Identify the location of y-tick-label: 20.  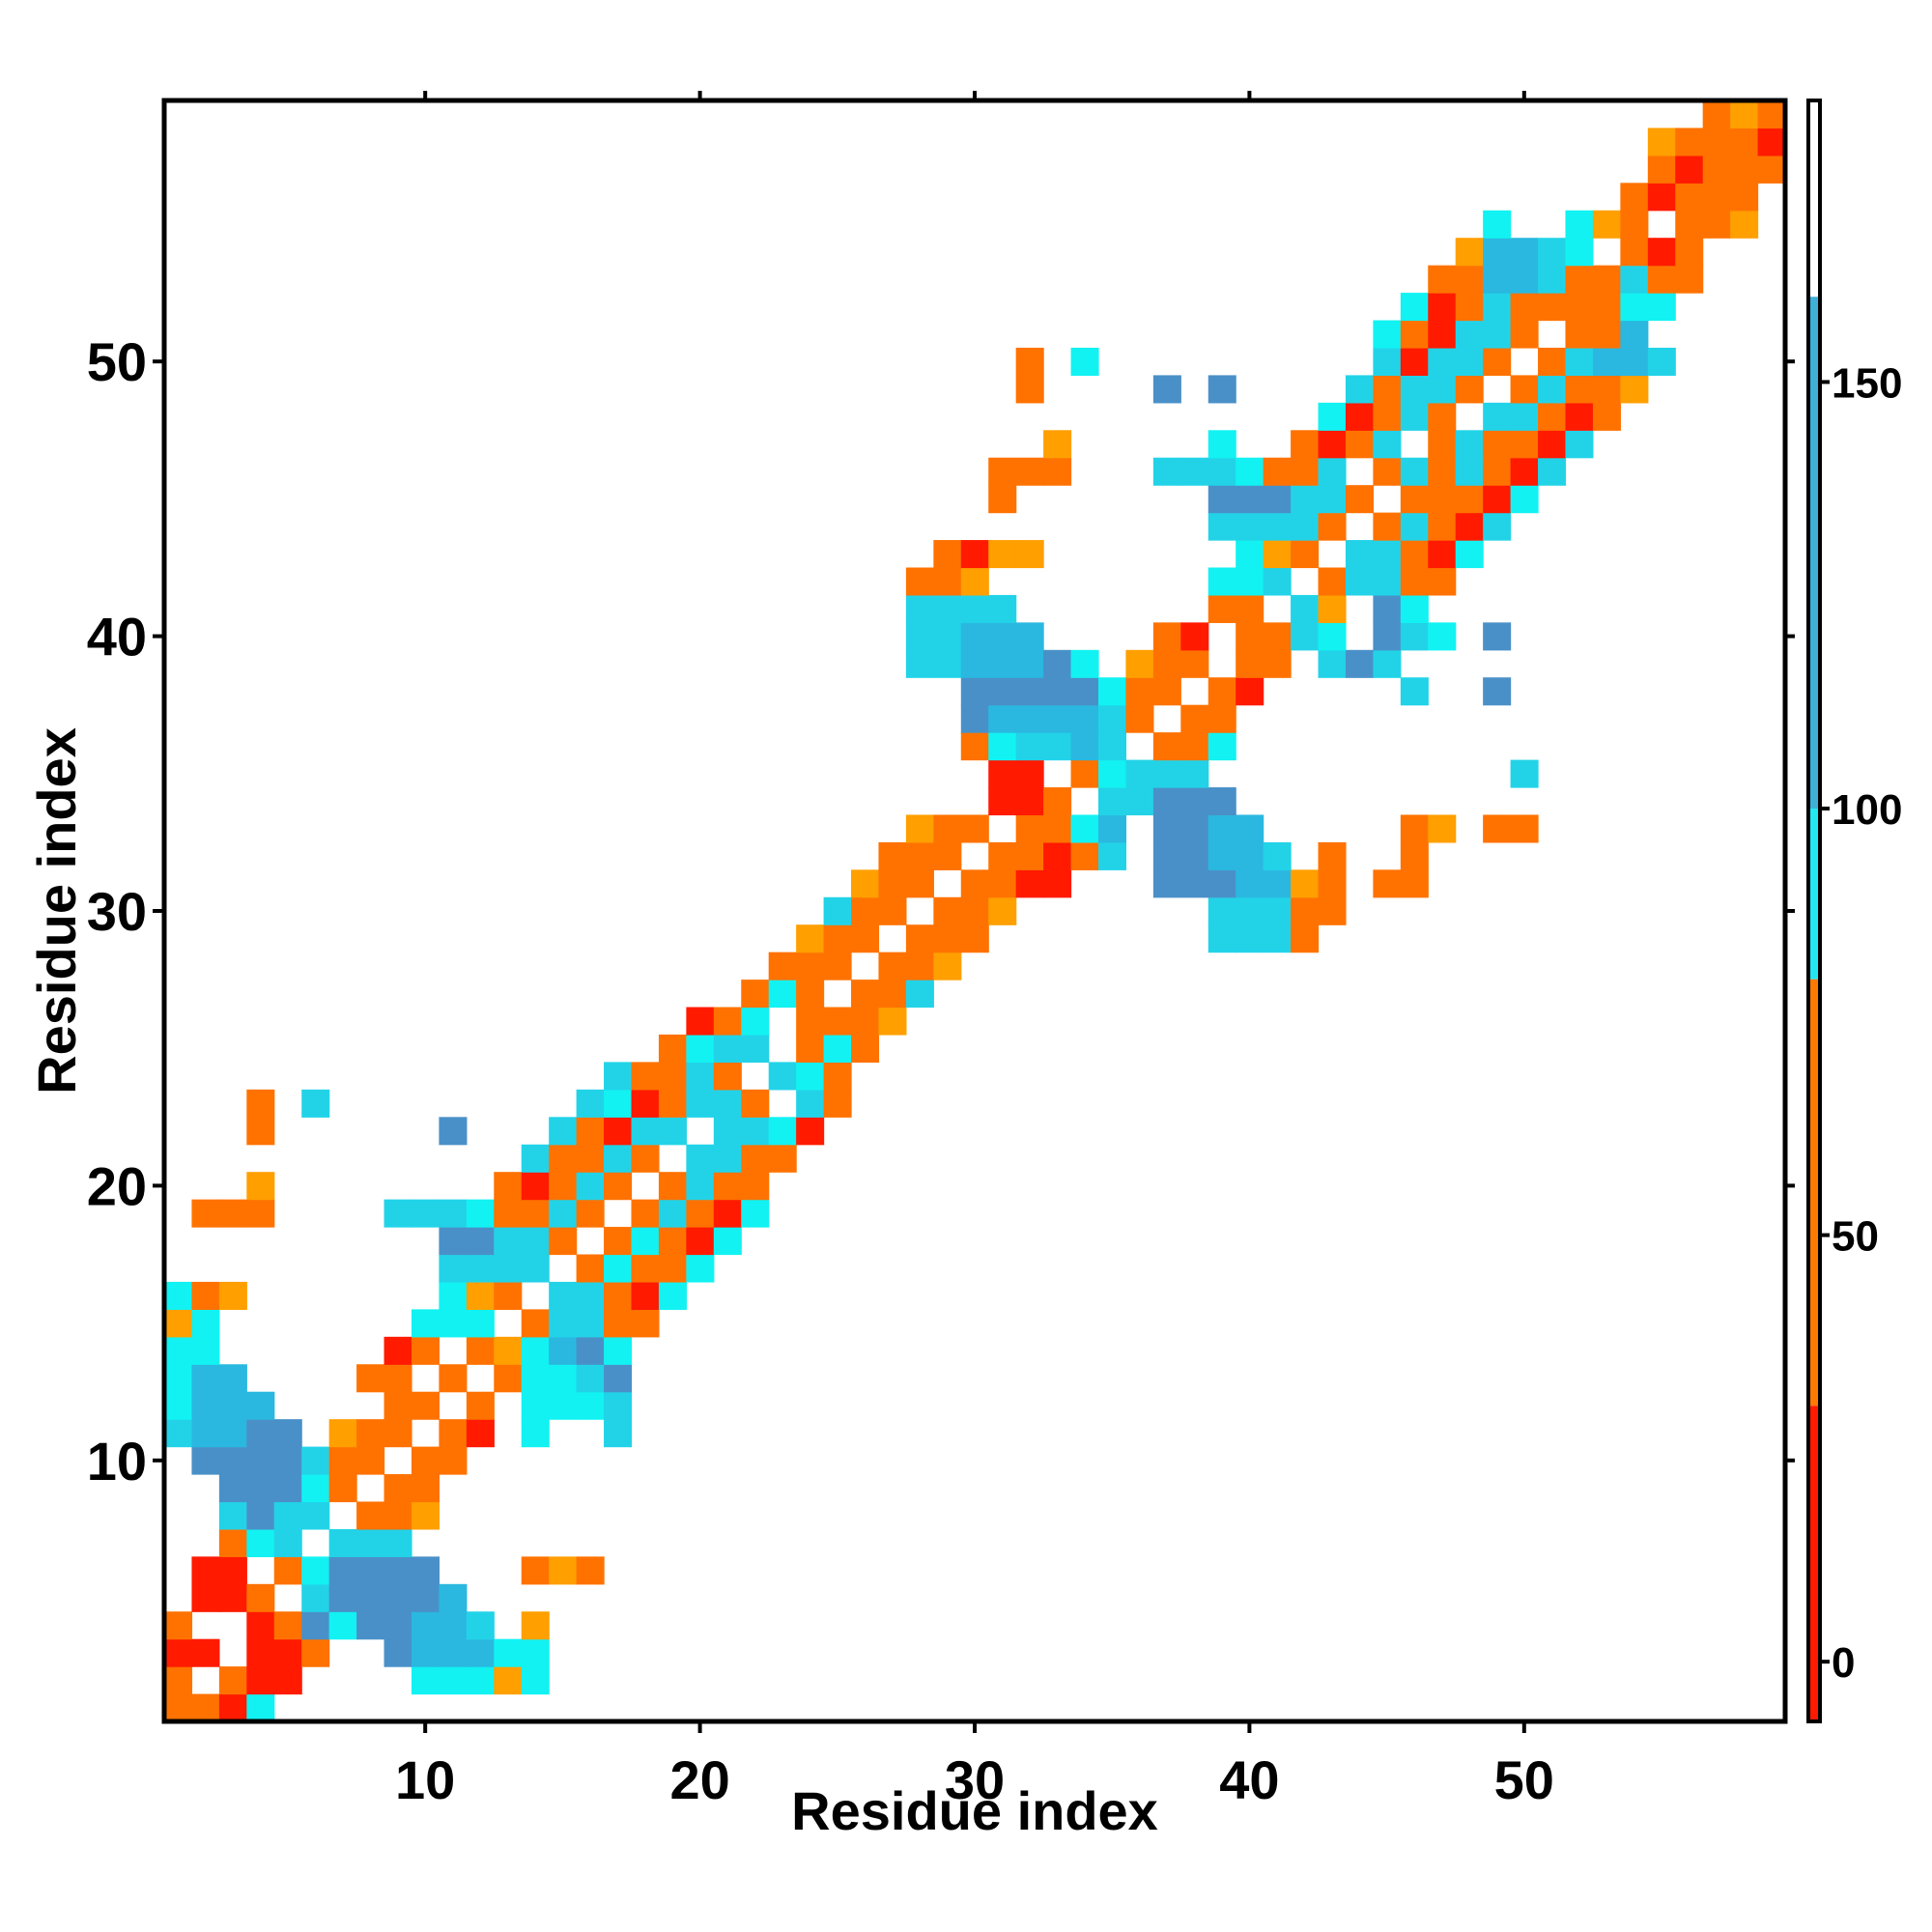
(117, 1185).